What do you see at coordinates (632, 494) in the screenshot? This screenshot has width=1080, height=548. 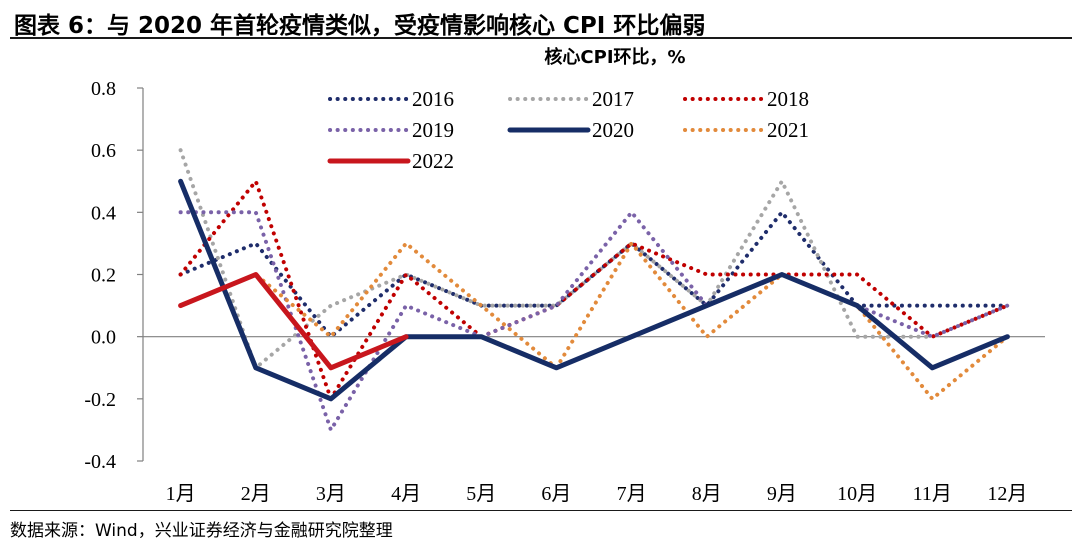 I see `x-tick-label: 7月` at bounding box center [632, 494].